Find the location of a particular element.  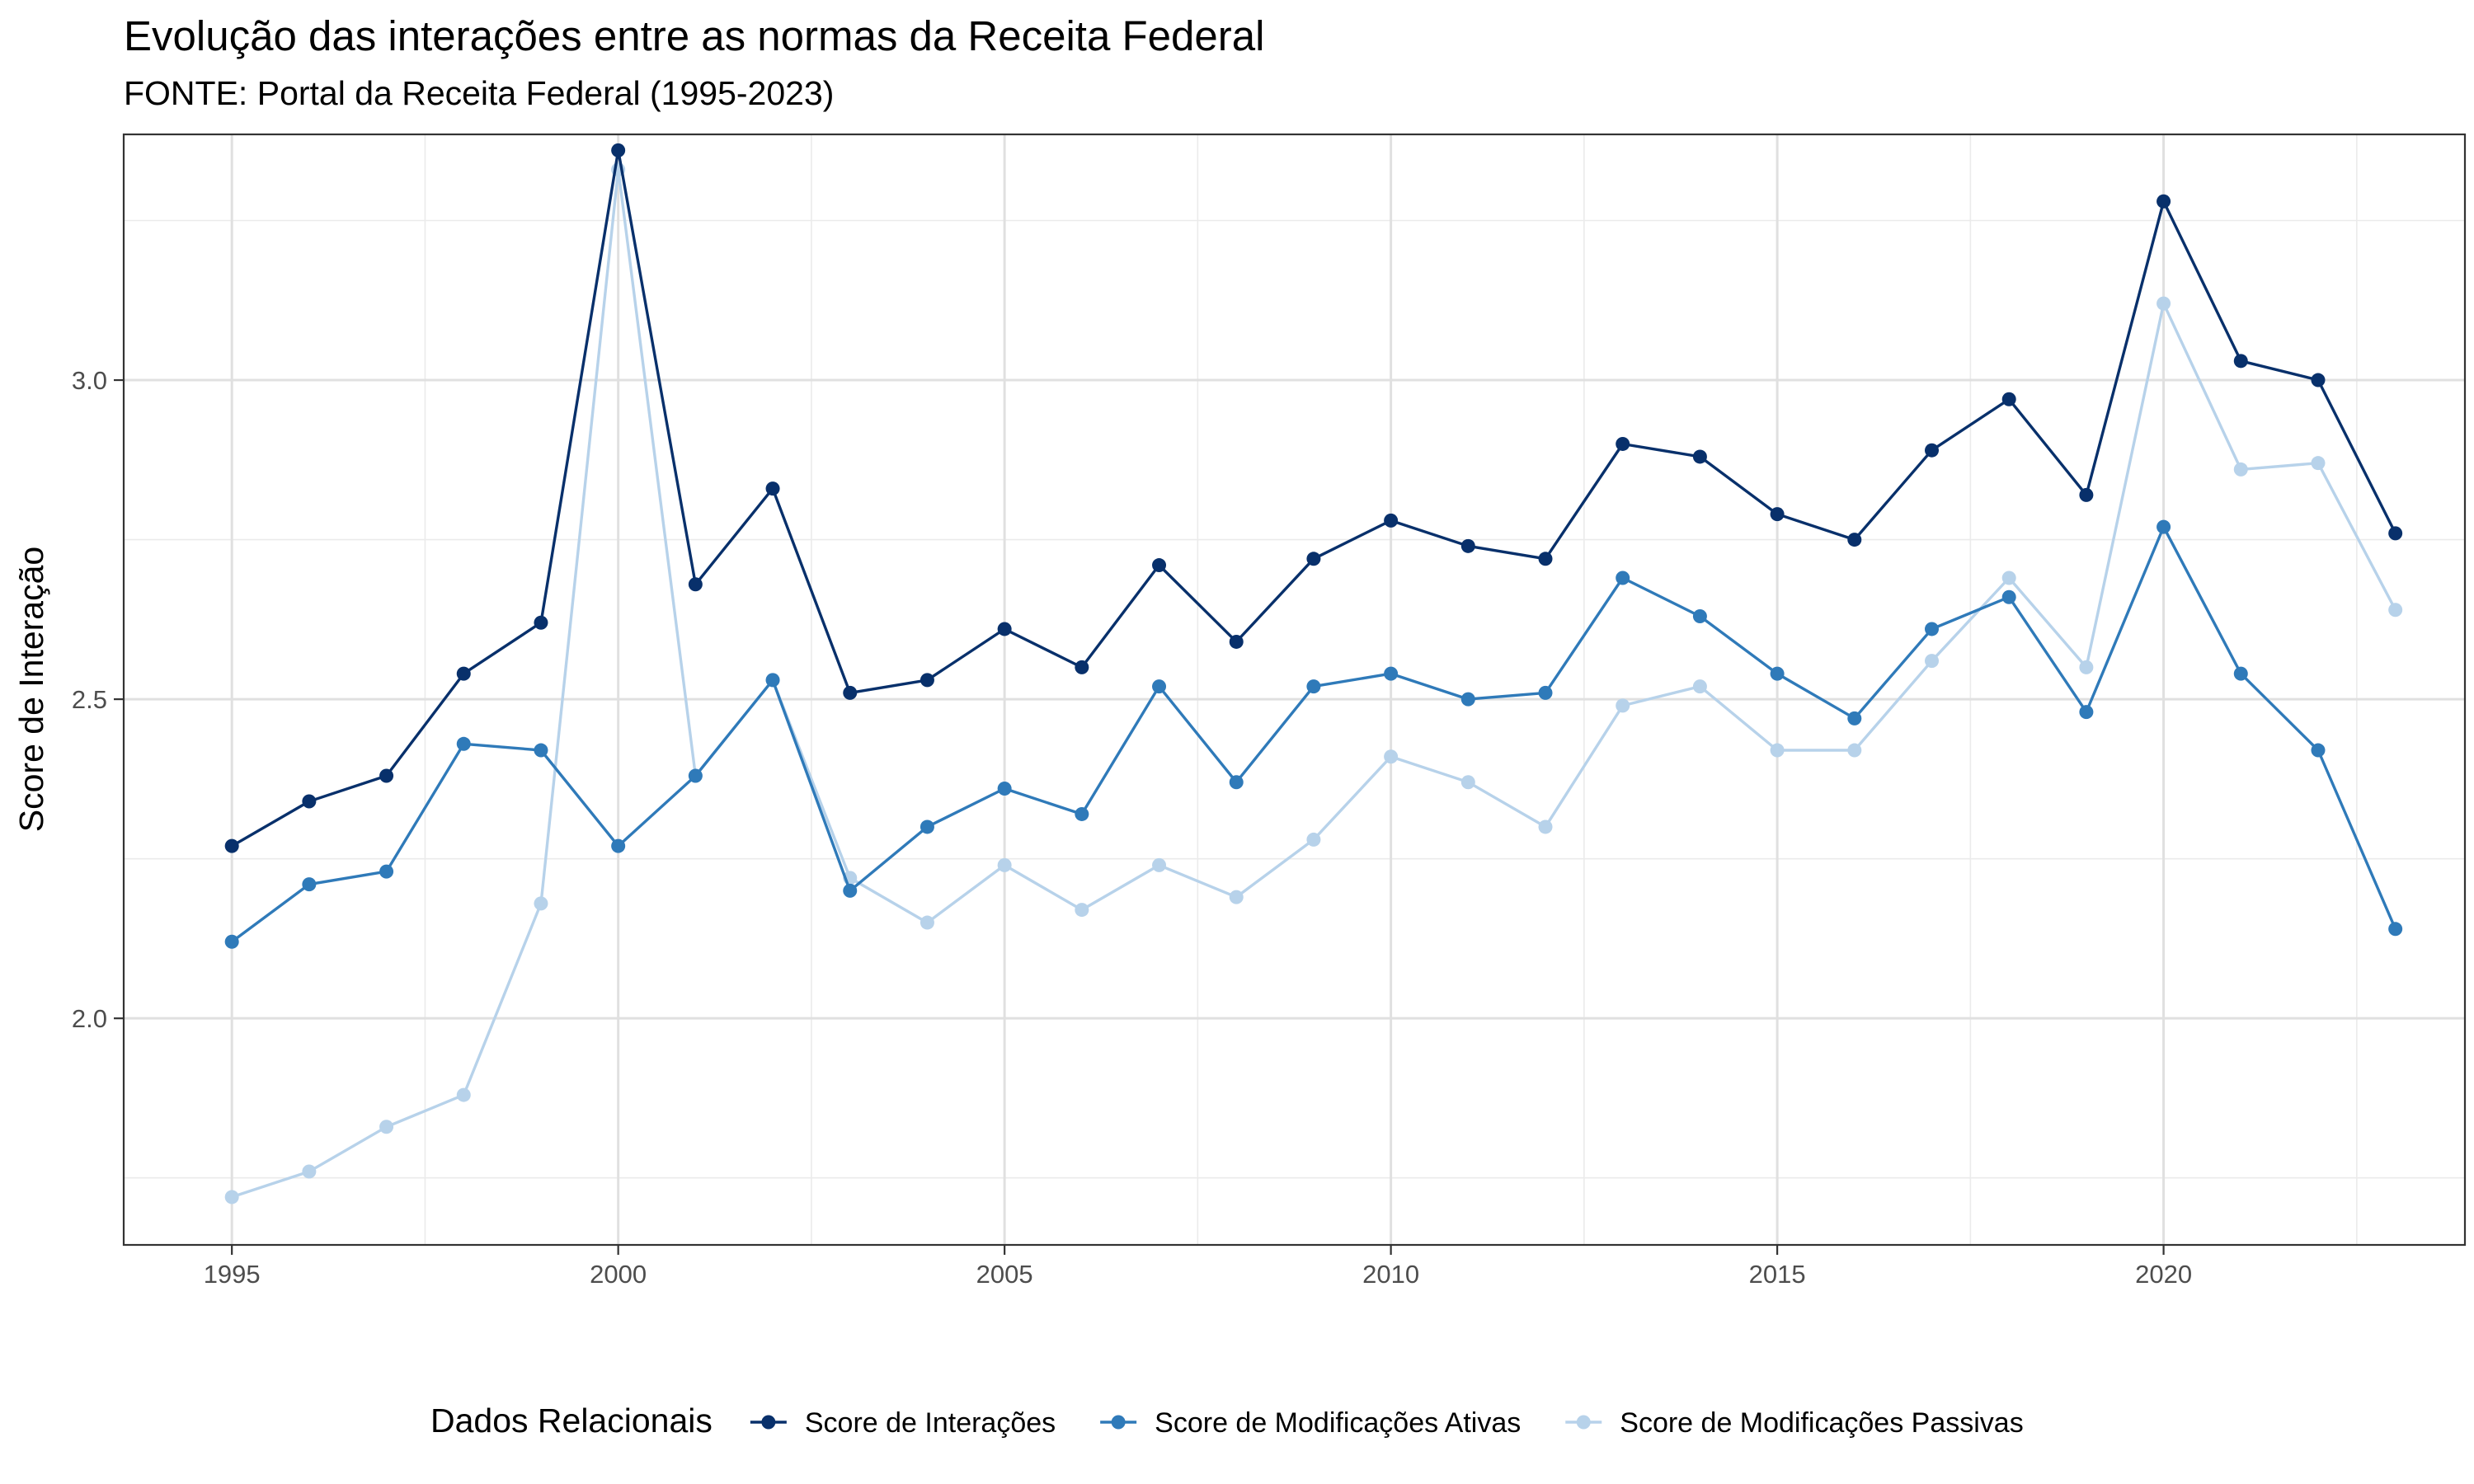

y-tick-label: 3.0 is located at coordinates (89, 380).